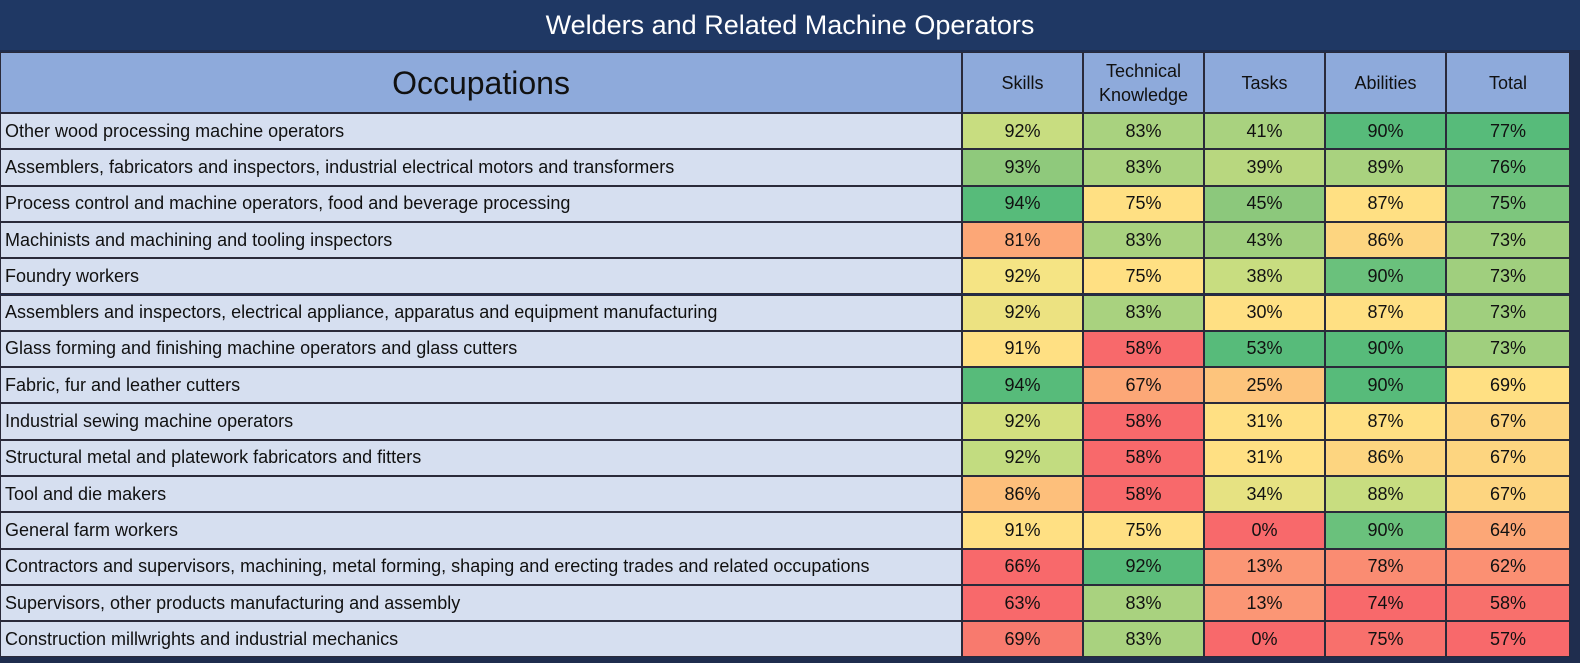 The height and width of the screenshot is (663, 1580). Describe the element at coordinates (481, 530) in the screenshot. I see `occupation-cell: General farm workers` at that location.